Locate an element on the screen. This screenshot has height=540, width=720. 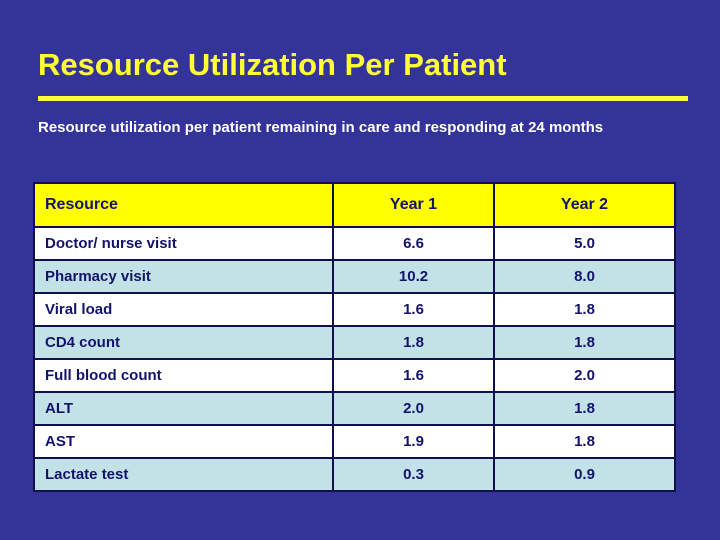
cell-year1: 2.0 is located at coordinates (413, 408).